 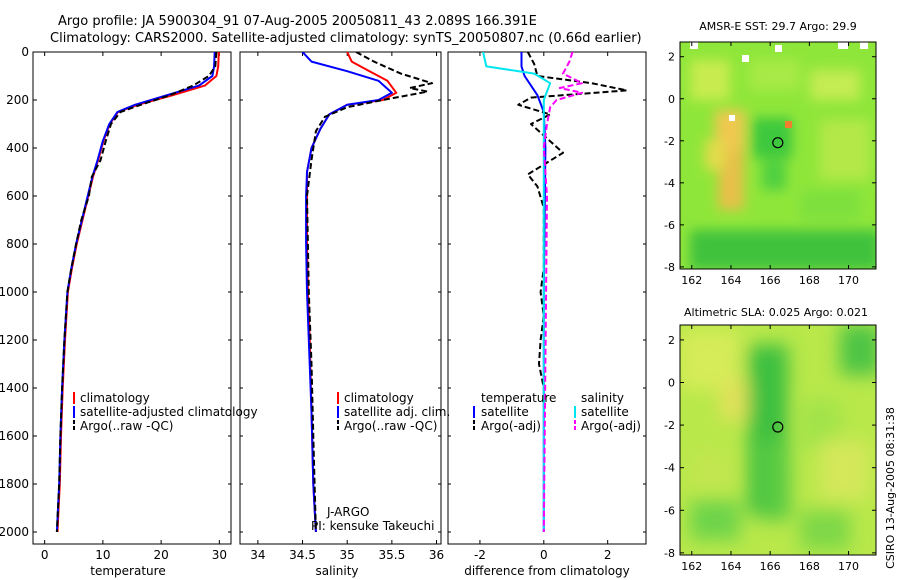 What do you see at coordinates (547, 571) in the screenshot?
I see `difference-xlabel: difference from climatology` at bounding box center [547, 571].